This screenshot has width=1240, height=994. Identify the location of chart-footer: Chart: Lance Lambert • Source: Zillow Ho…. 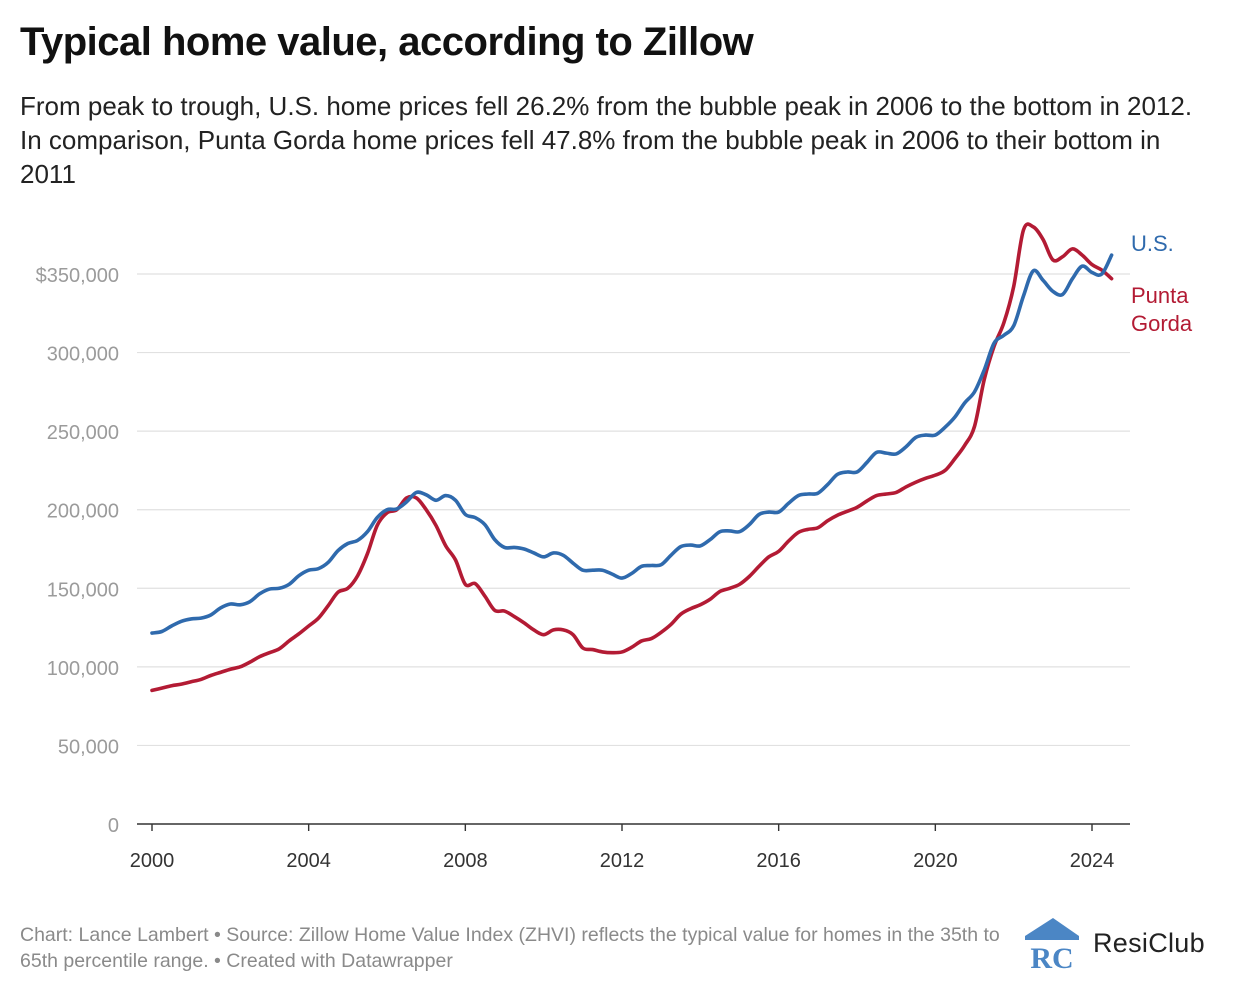
(510, 948).